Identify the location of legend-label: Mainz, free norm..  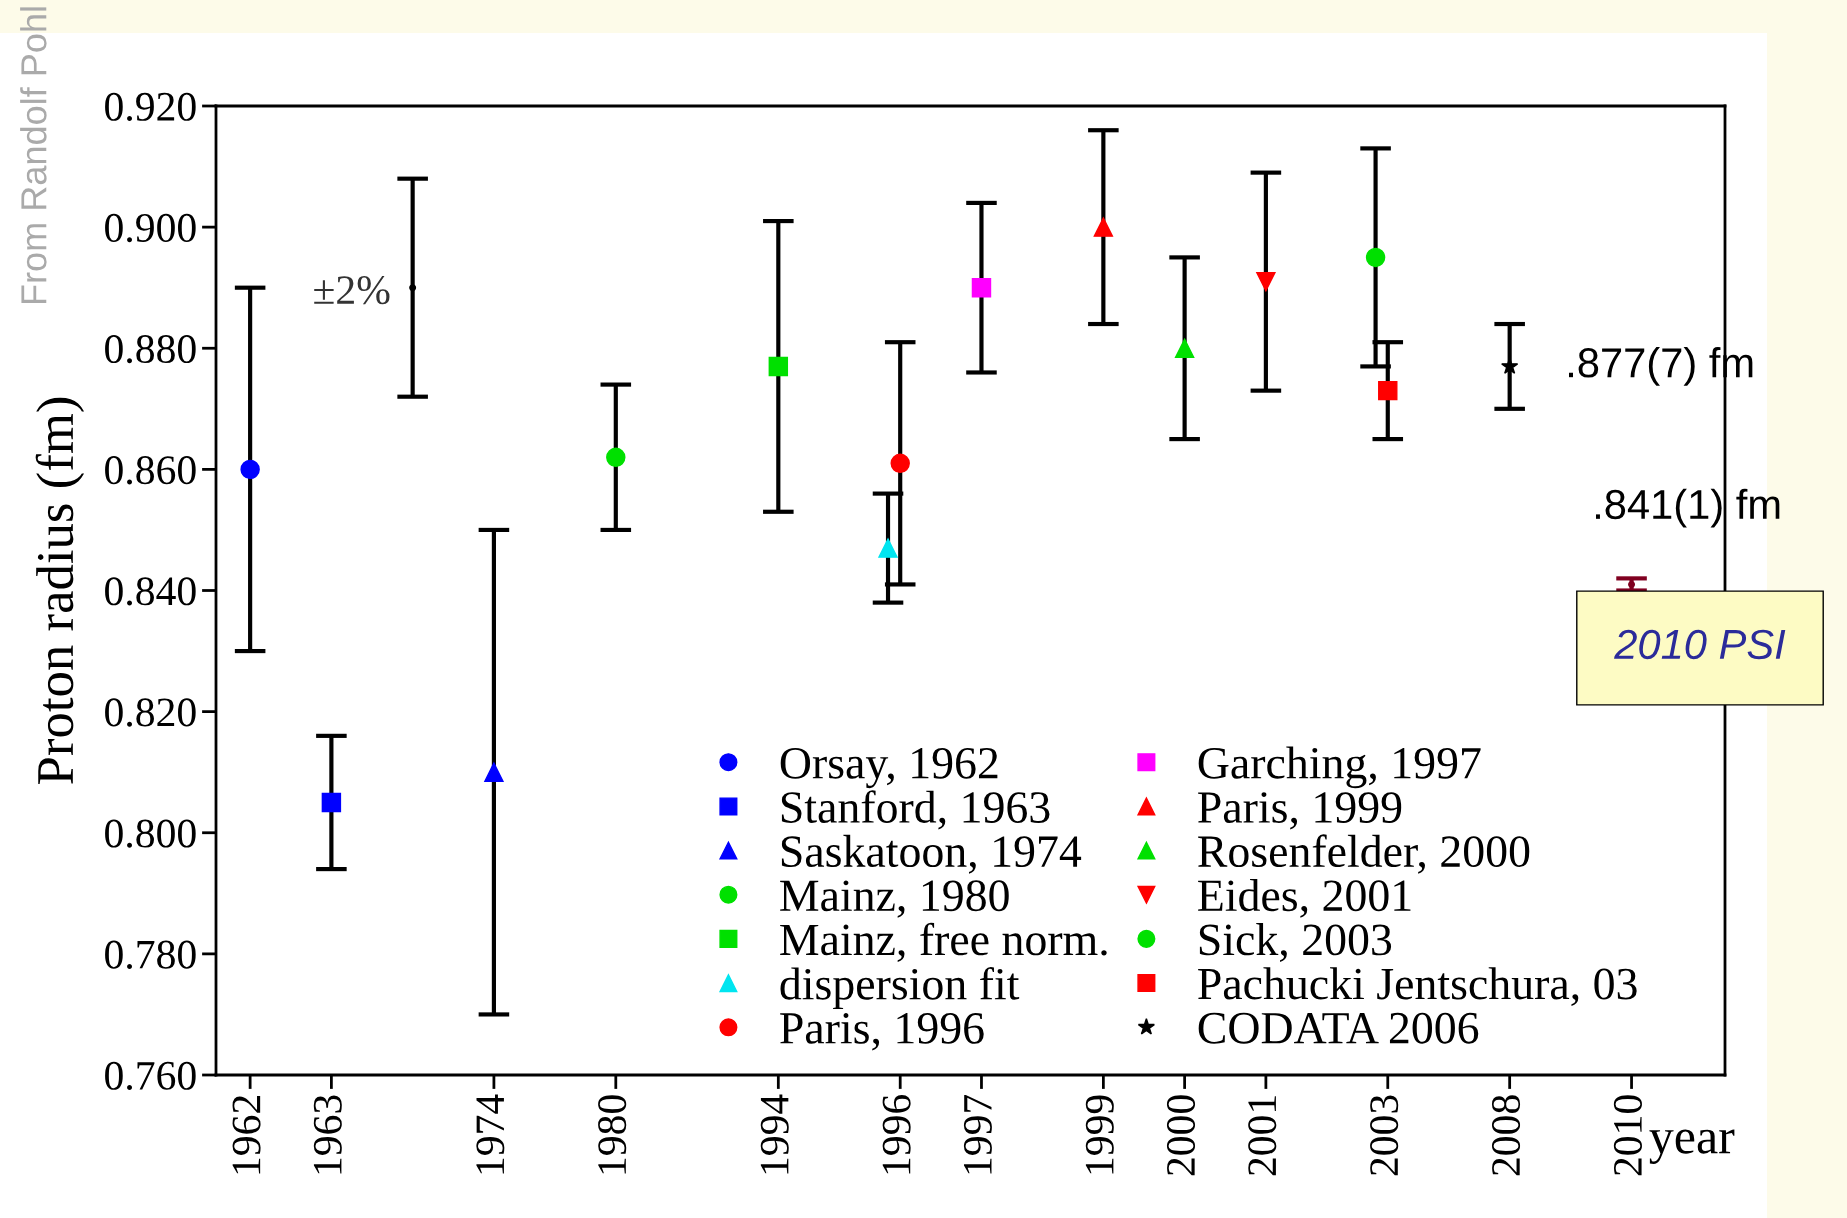
(943, 942).